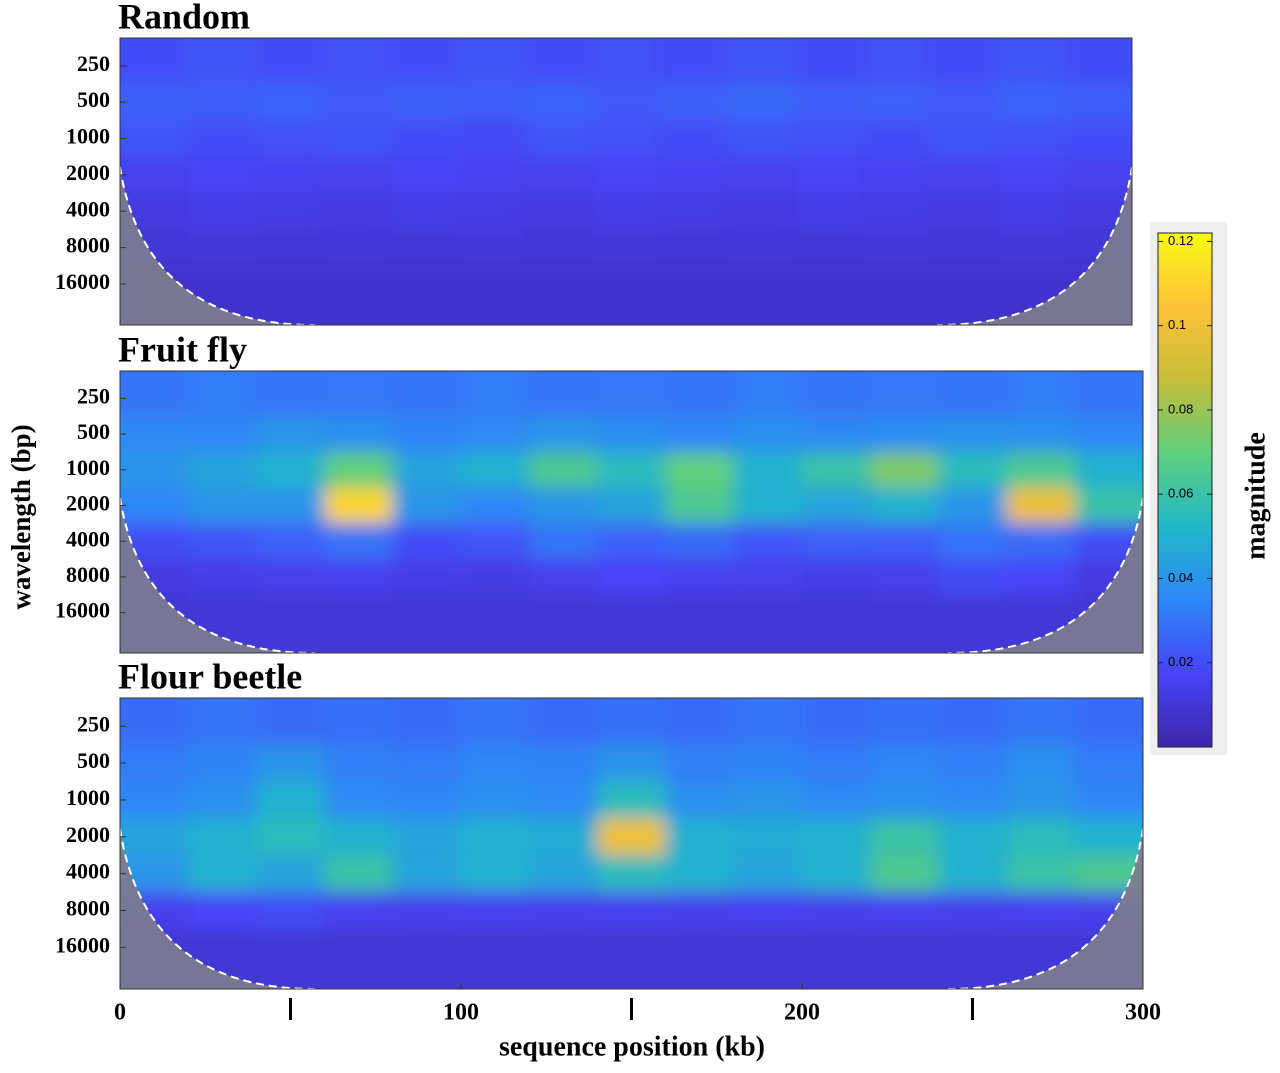 The image size is (1280, 1073). Describe the element at coordinates (88, 172) in the screenshot. I see `y-tick-label: 2000` at that location.